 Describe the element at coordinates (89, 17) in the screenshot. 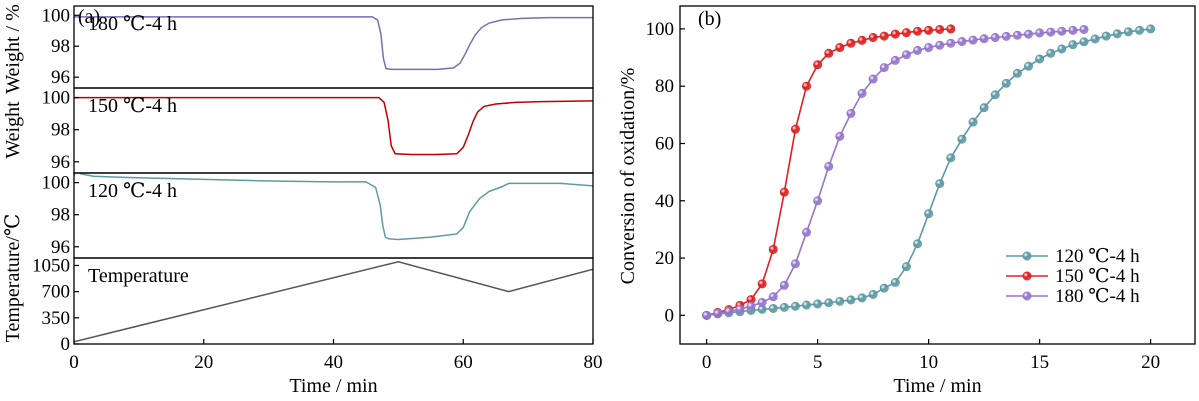

I see `panel-label: (a)` at that location.